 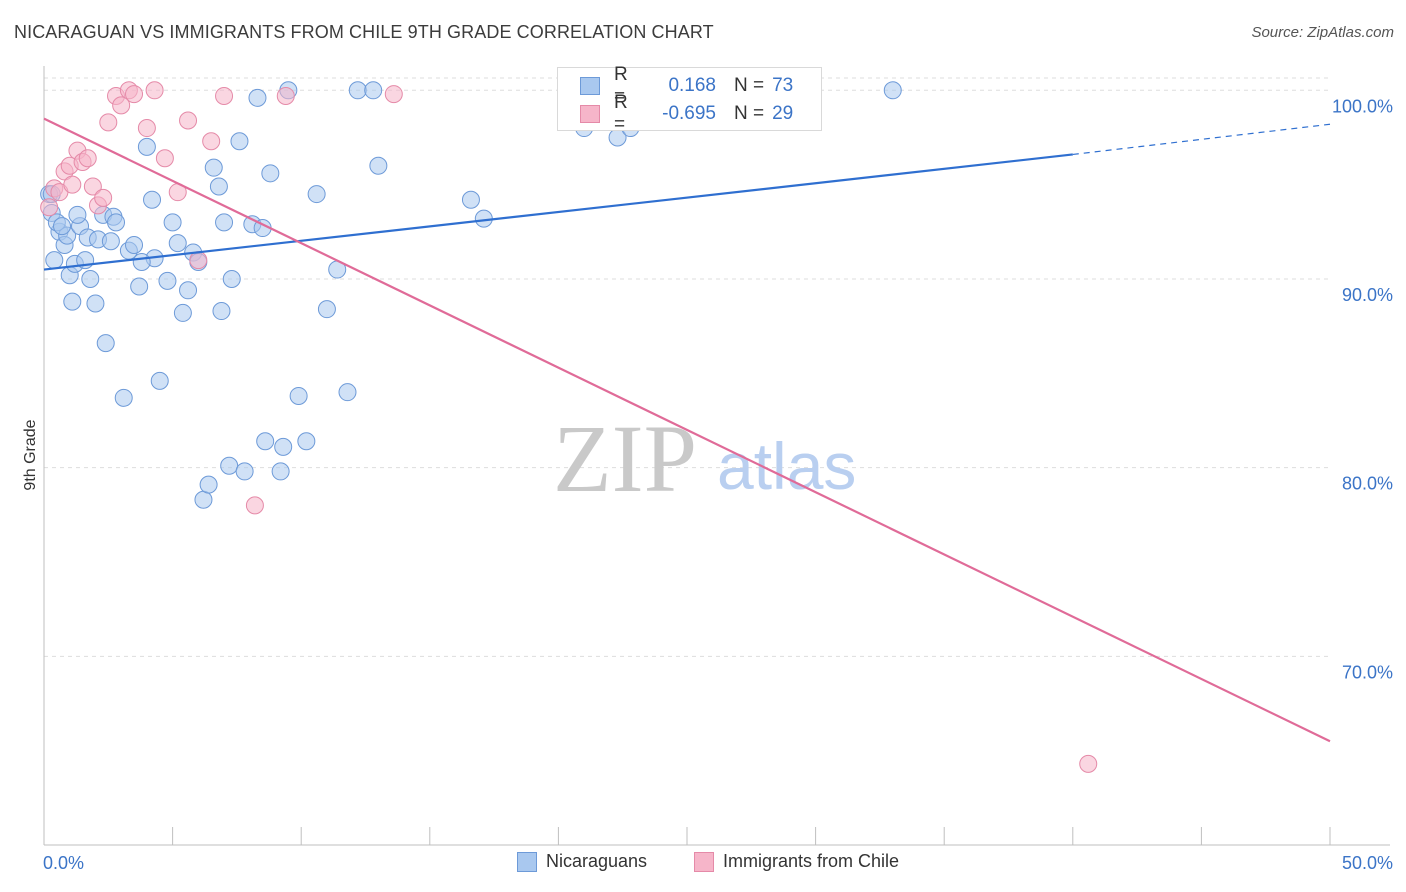 What do you see at coordinates (30, 454) in the screenshot?
I see `y-axis-label: 9th Grade` at bounding box center [30, 454].